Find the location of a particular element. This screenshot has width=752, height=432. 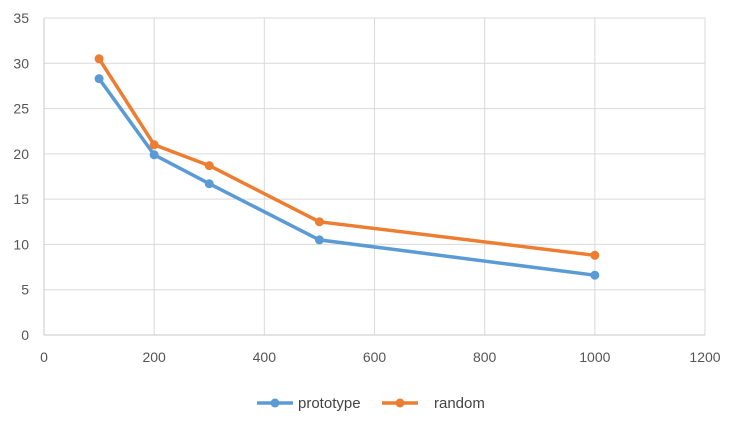

y-tick-label: 0 is located at coordinates (25, 335).